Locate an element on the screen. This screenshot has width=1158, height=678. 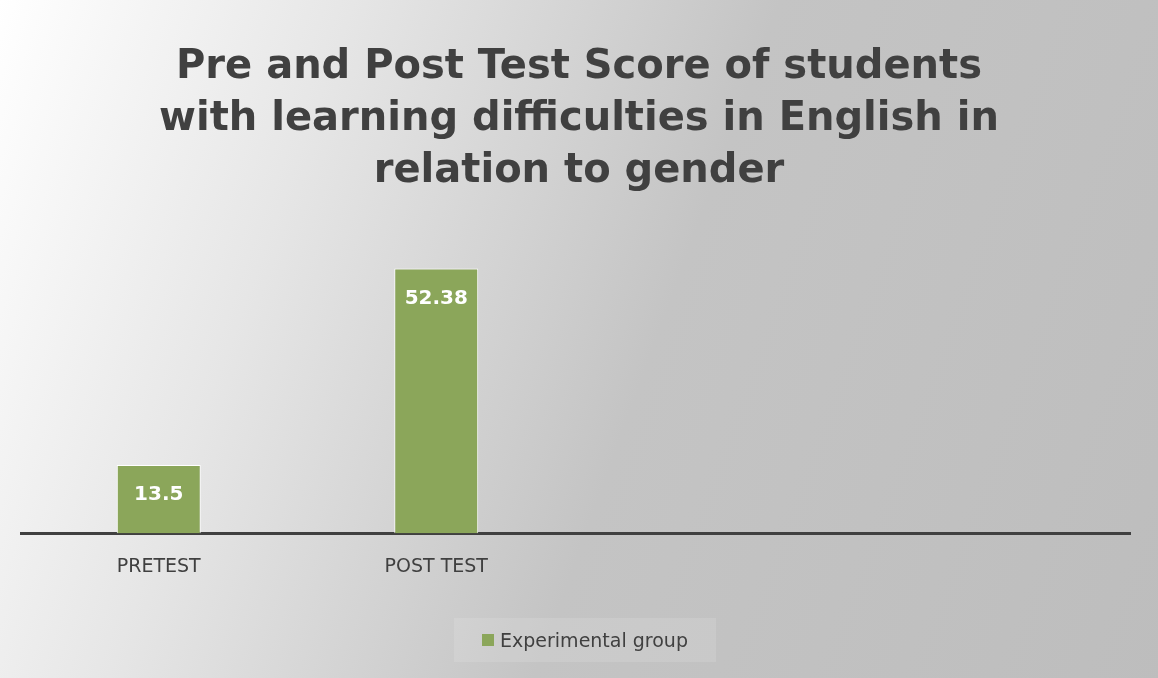
legend-label: Experimental group is located at coordinates (594, 640).